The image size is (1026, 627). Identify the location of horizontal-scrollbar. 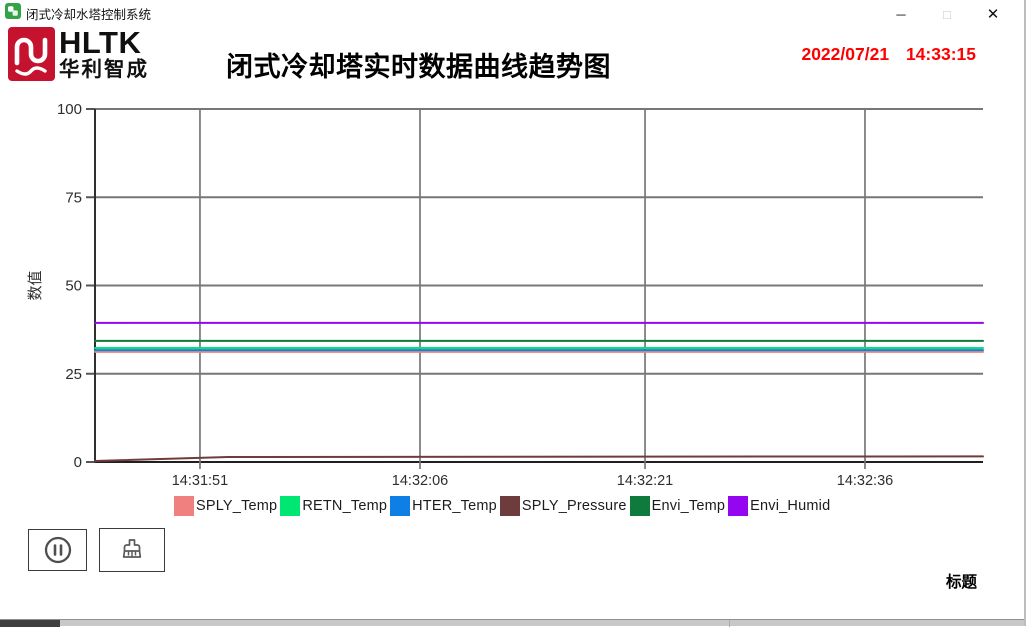
(513, 623).